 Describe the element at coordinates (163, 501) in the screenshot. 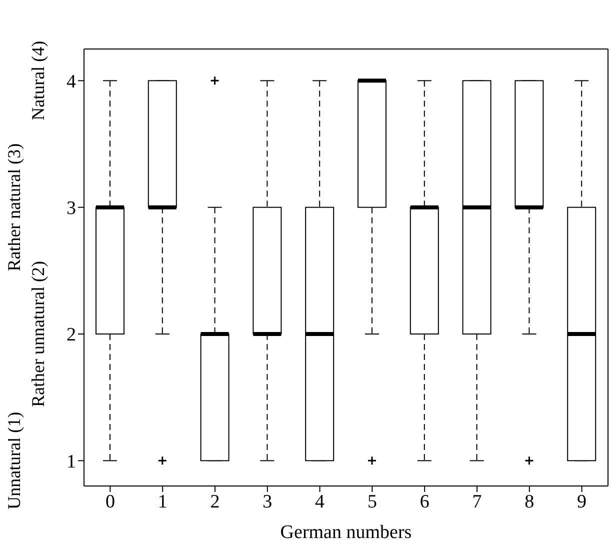

I see `x-tick-label: 1` at that location.